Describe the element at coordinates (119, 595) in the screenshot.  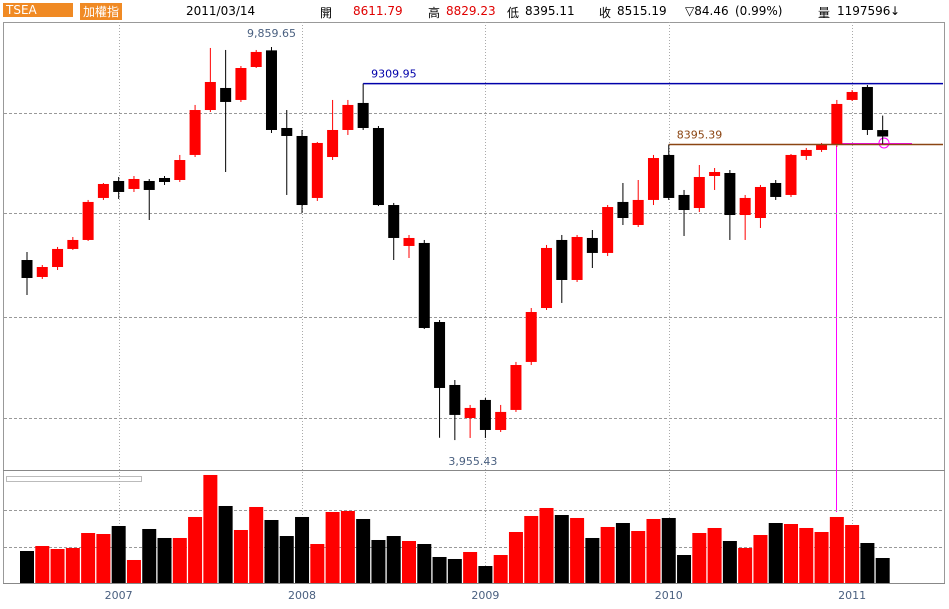
I see `x-tick-label: 2007` at that location.